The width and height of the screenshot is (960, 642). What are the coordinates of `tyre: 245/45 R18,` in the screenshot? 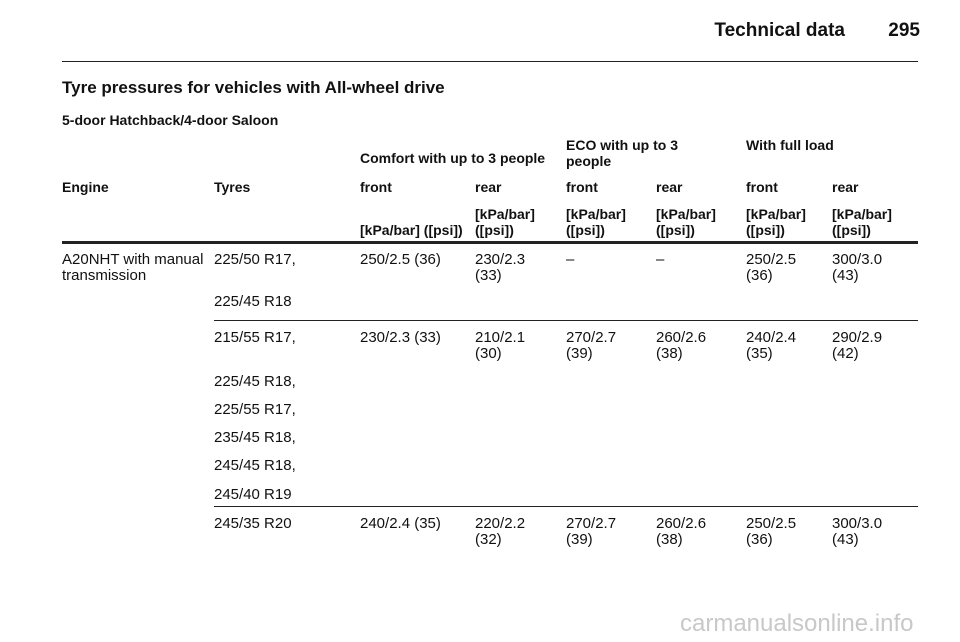 It's located at (255, 465).